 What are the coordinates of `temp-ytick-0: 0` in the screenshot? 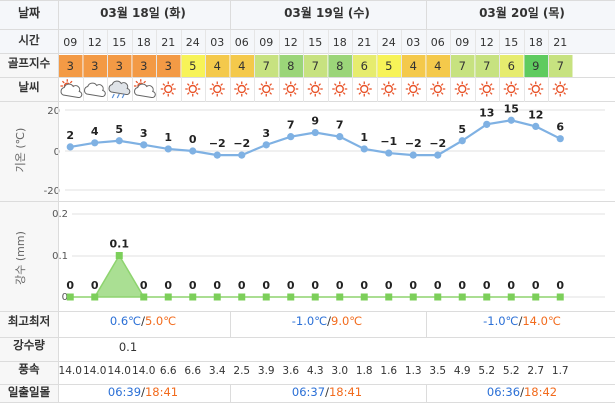 It's located at (57, 152).